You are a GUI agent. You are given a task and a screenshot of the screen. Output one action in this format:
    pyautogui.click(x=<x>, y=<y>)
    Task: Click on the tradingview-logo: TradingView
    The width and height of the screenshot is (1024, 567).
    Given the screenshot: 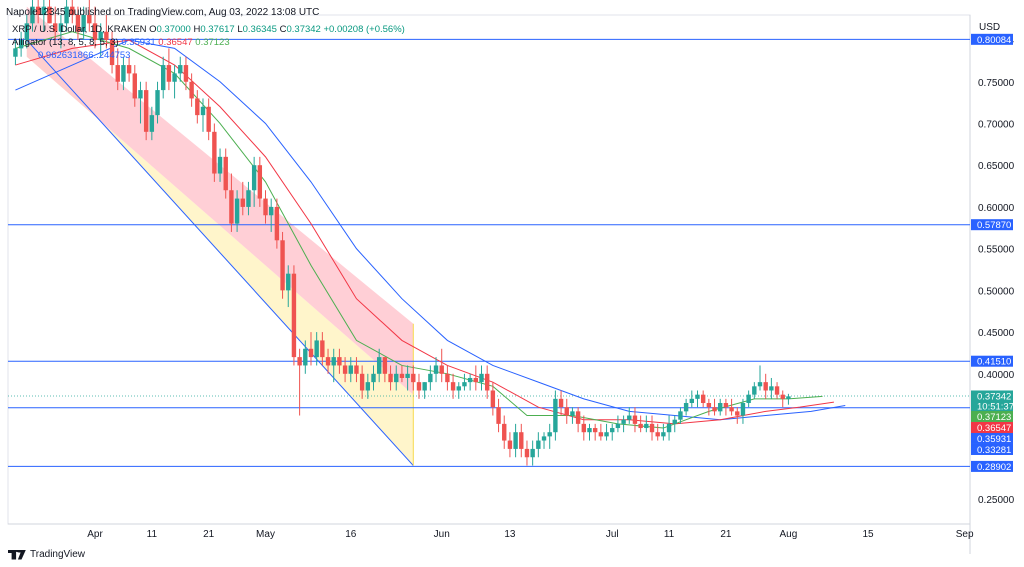 What is the action you would take?
    pyautogui.click(x=46, y=554)
    